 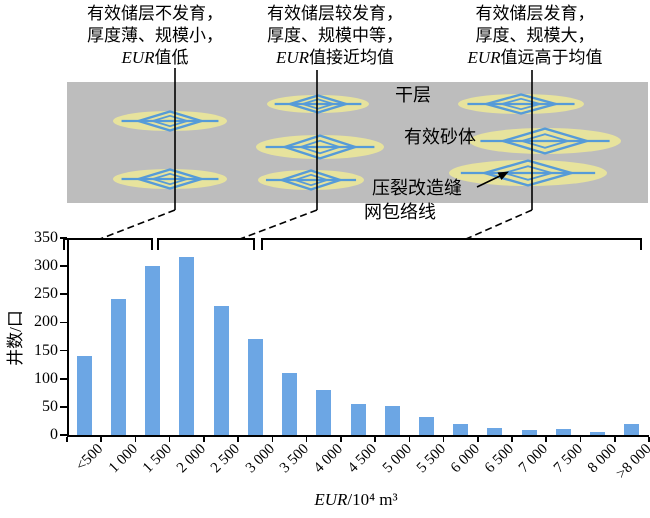 I want to click on bar-<500, so click(x=84, y=395).